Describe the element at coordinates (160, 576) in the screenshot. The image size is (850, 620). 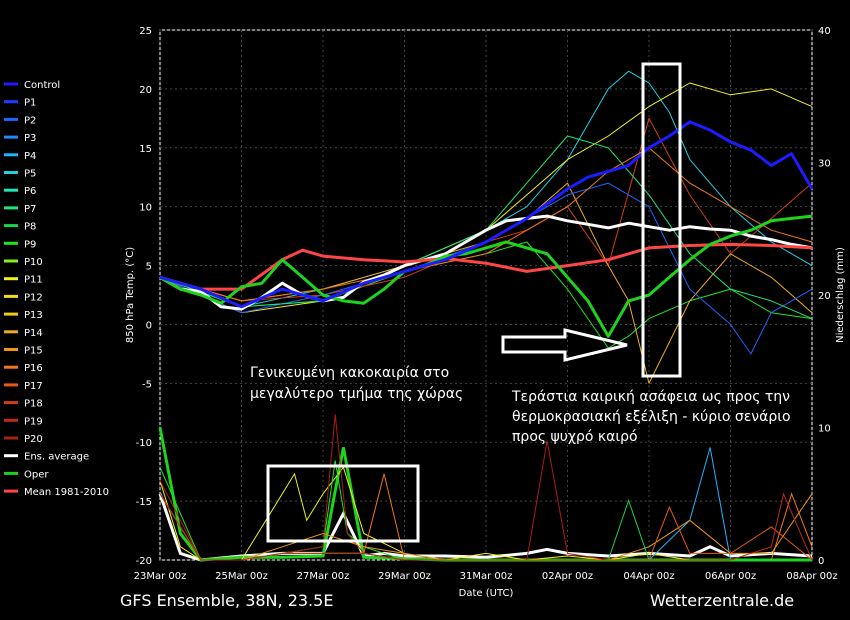
I see `x-tick-label: 23Mar 00z` at that location.